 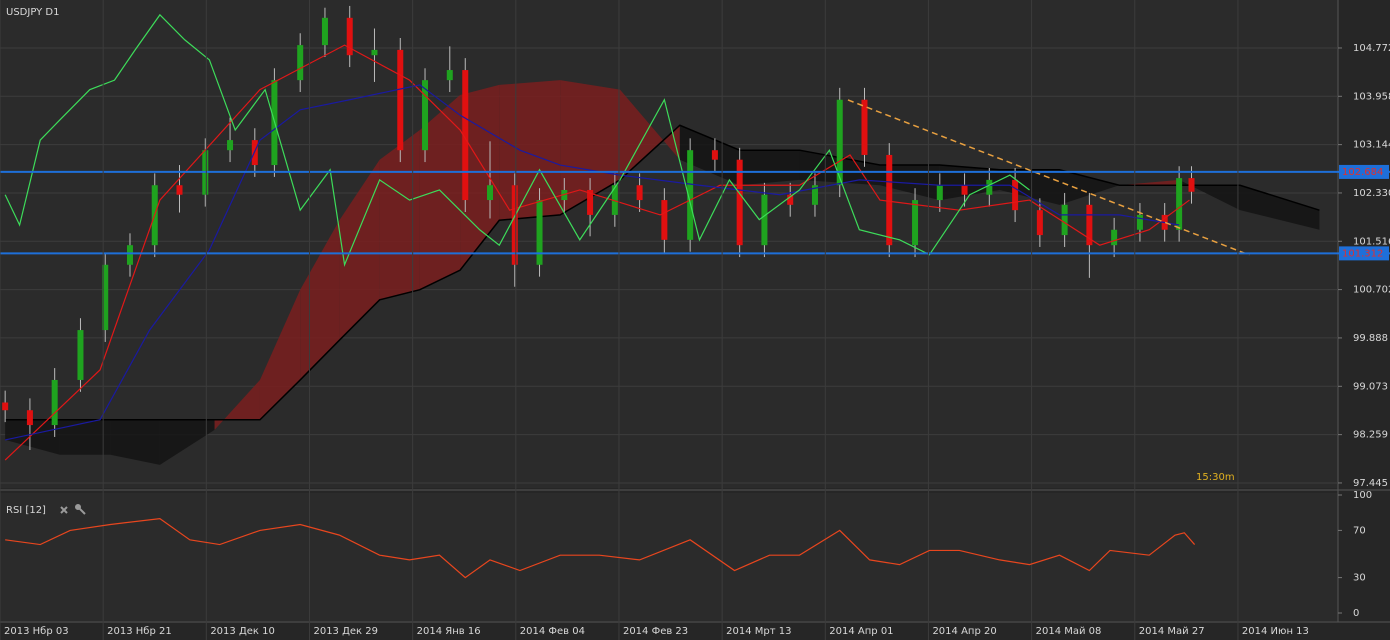 I want to click on y-tick-label: 97.445, so click(x=1370, y=483).